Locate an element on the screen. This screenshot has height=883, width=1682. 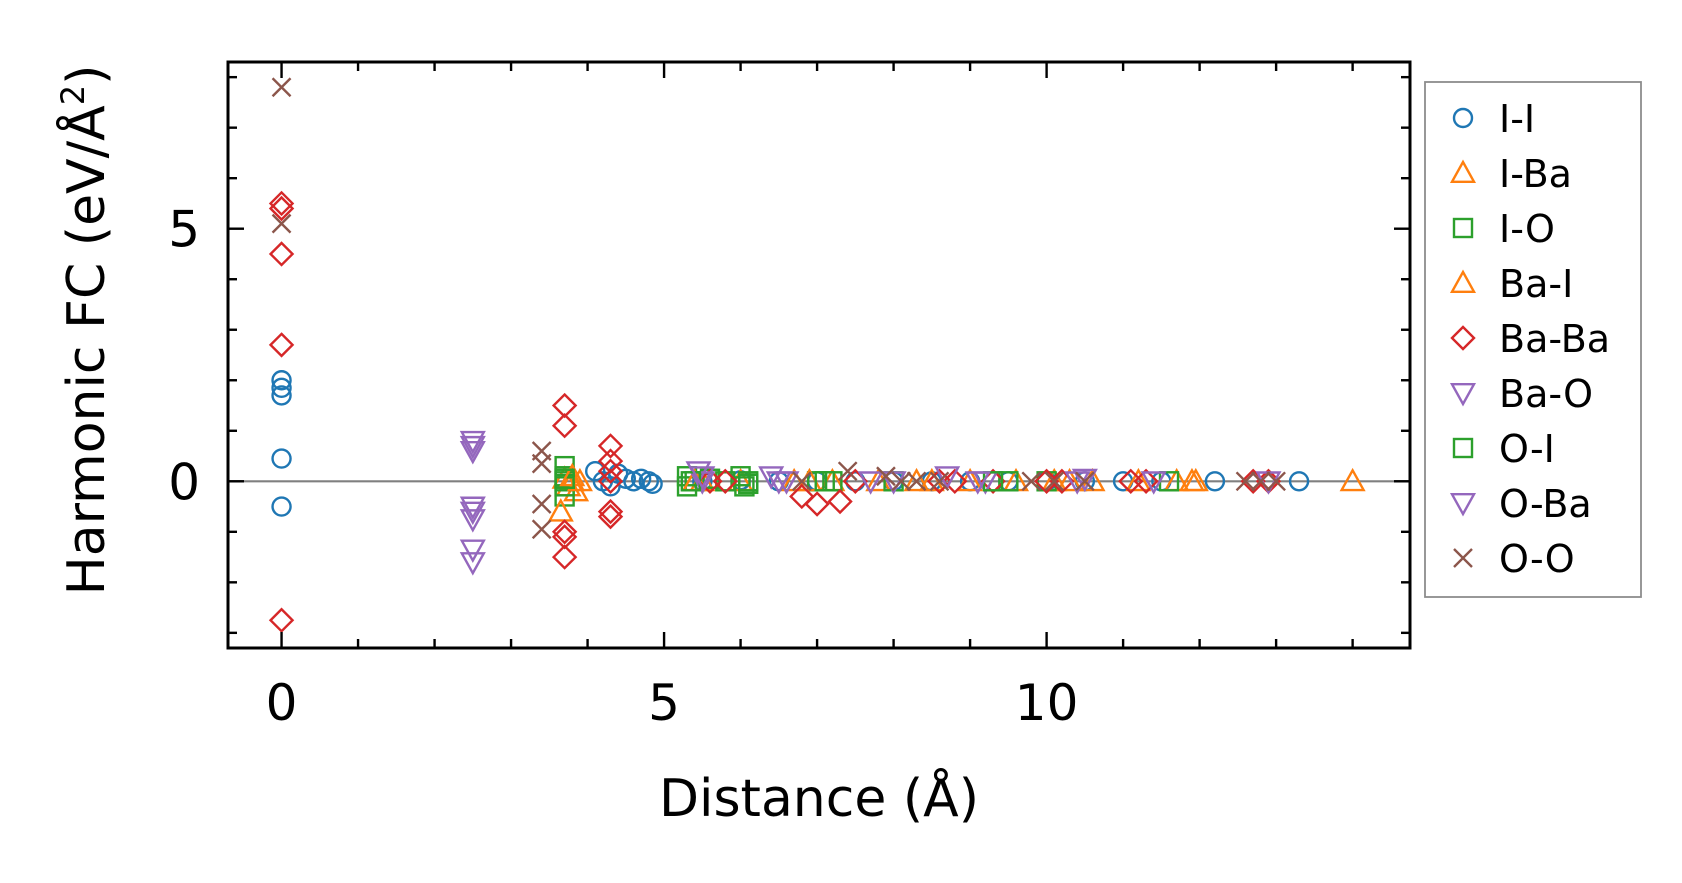
legend-label: I-I is located at coordinates (1517, 119).